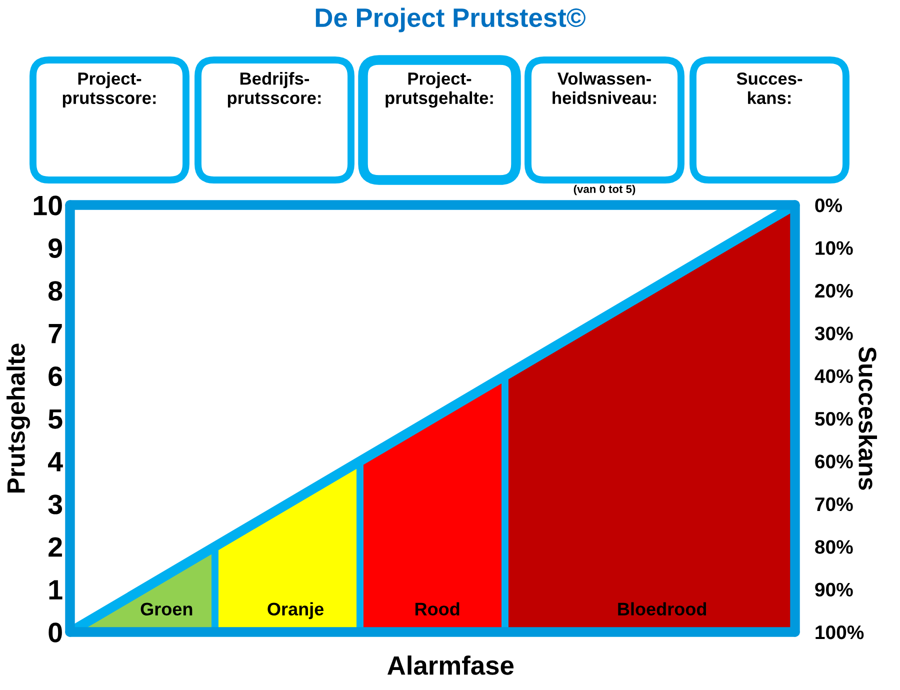 The image size is (900, 690). I want to click on y-tick-label: 10, so click(48, 206).